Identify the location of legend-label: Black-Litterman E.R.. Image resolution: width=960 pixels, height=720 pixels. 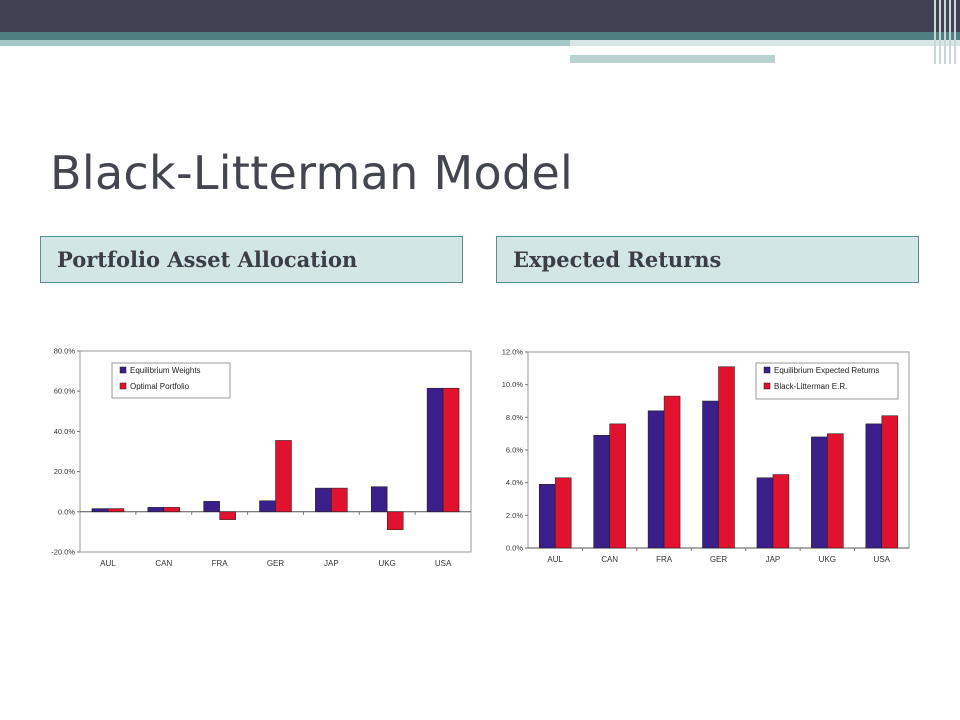
(810, 386).